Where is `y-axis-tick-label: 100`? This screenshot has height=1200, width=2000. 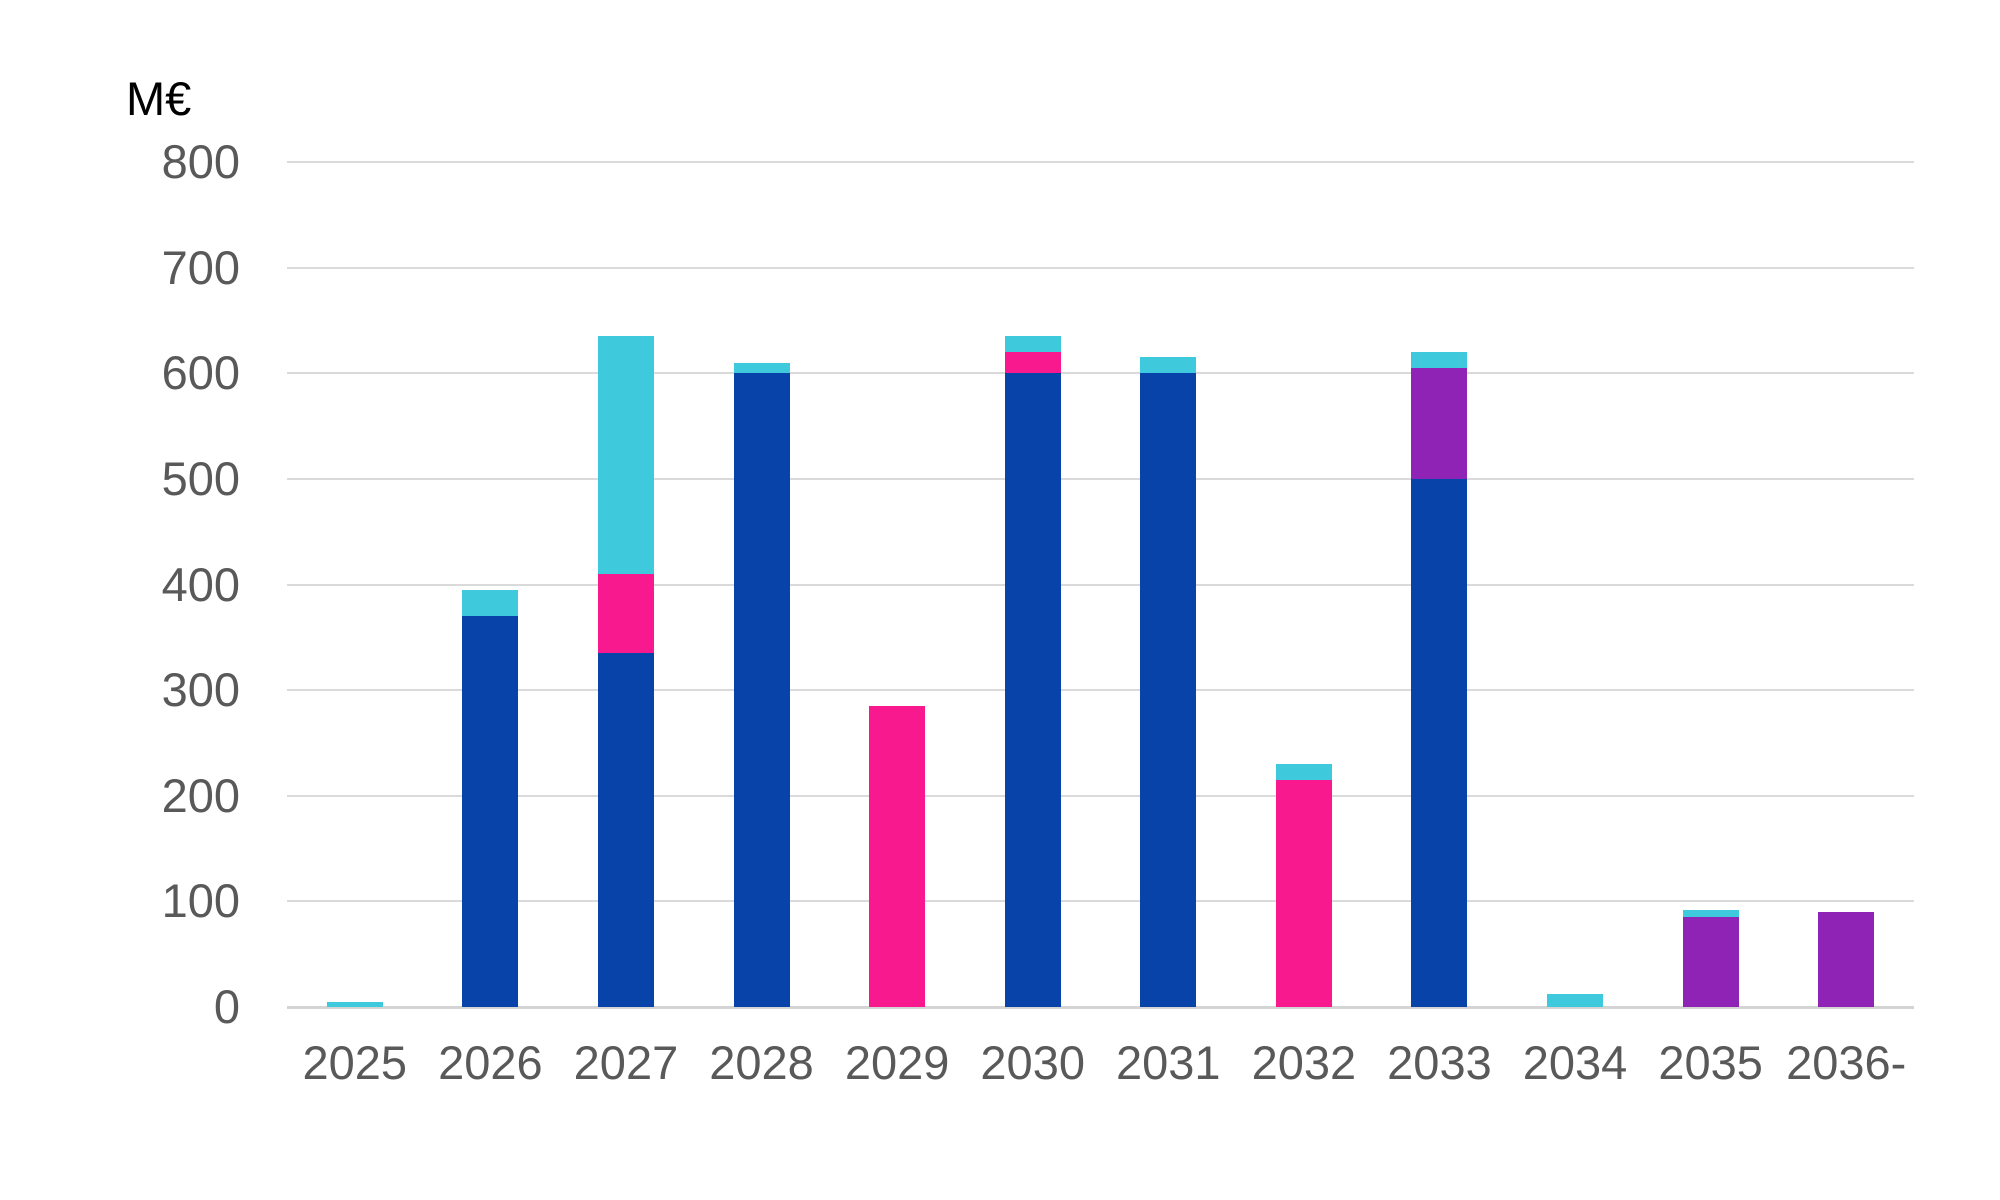 y-axis-tick-label: 100 is located at coordinates (200, 901).